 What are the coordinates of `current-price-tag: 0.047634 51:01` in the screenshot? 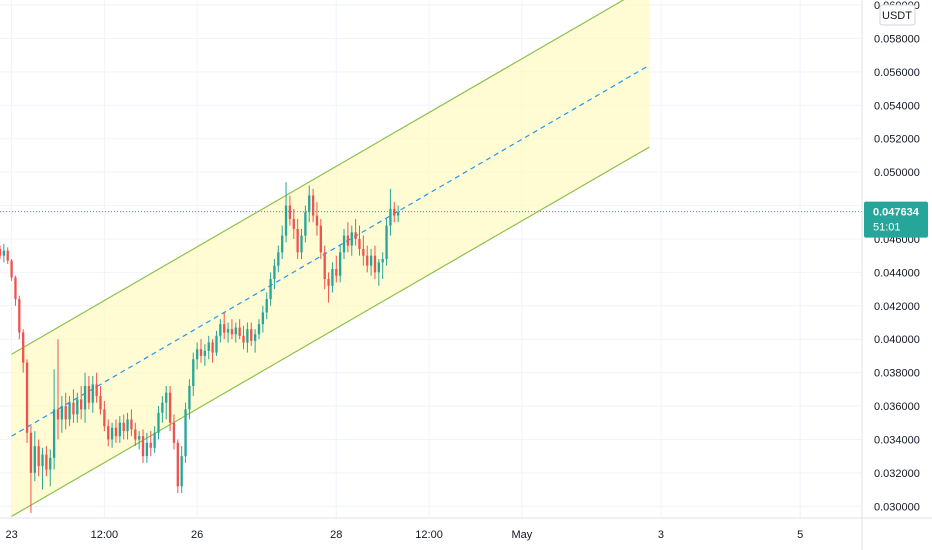 It's located at (896, 219).